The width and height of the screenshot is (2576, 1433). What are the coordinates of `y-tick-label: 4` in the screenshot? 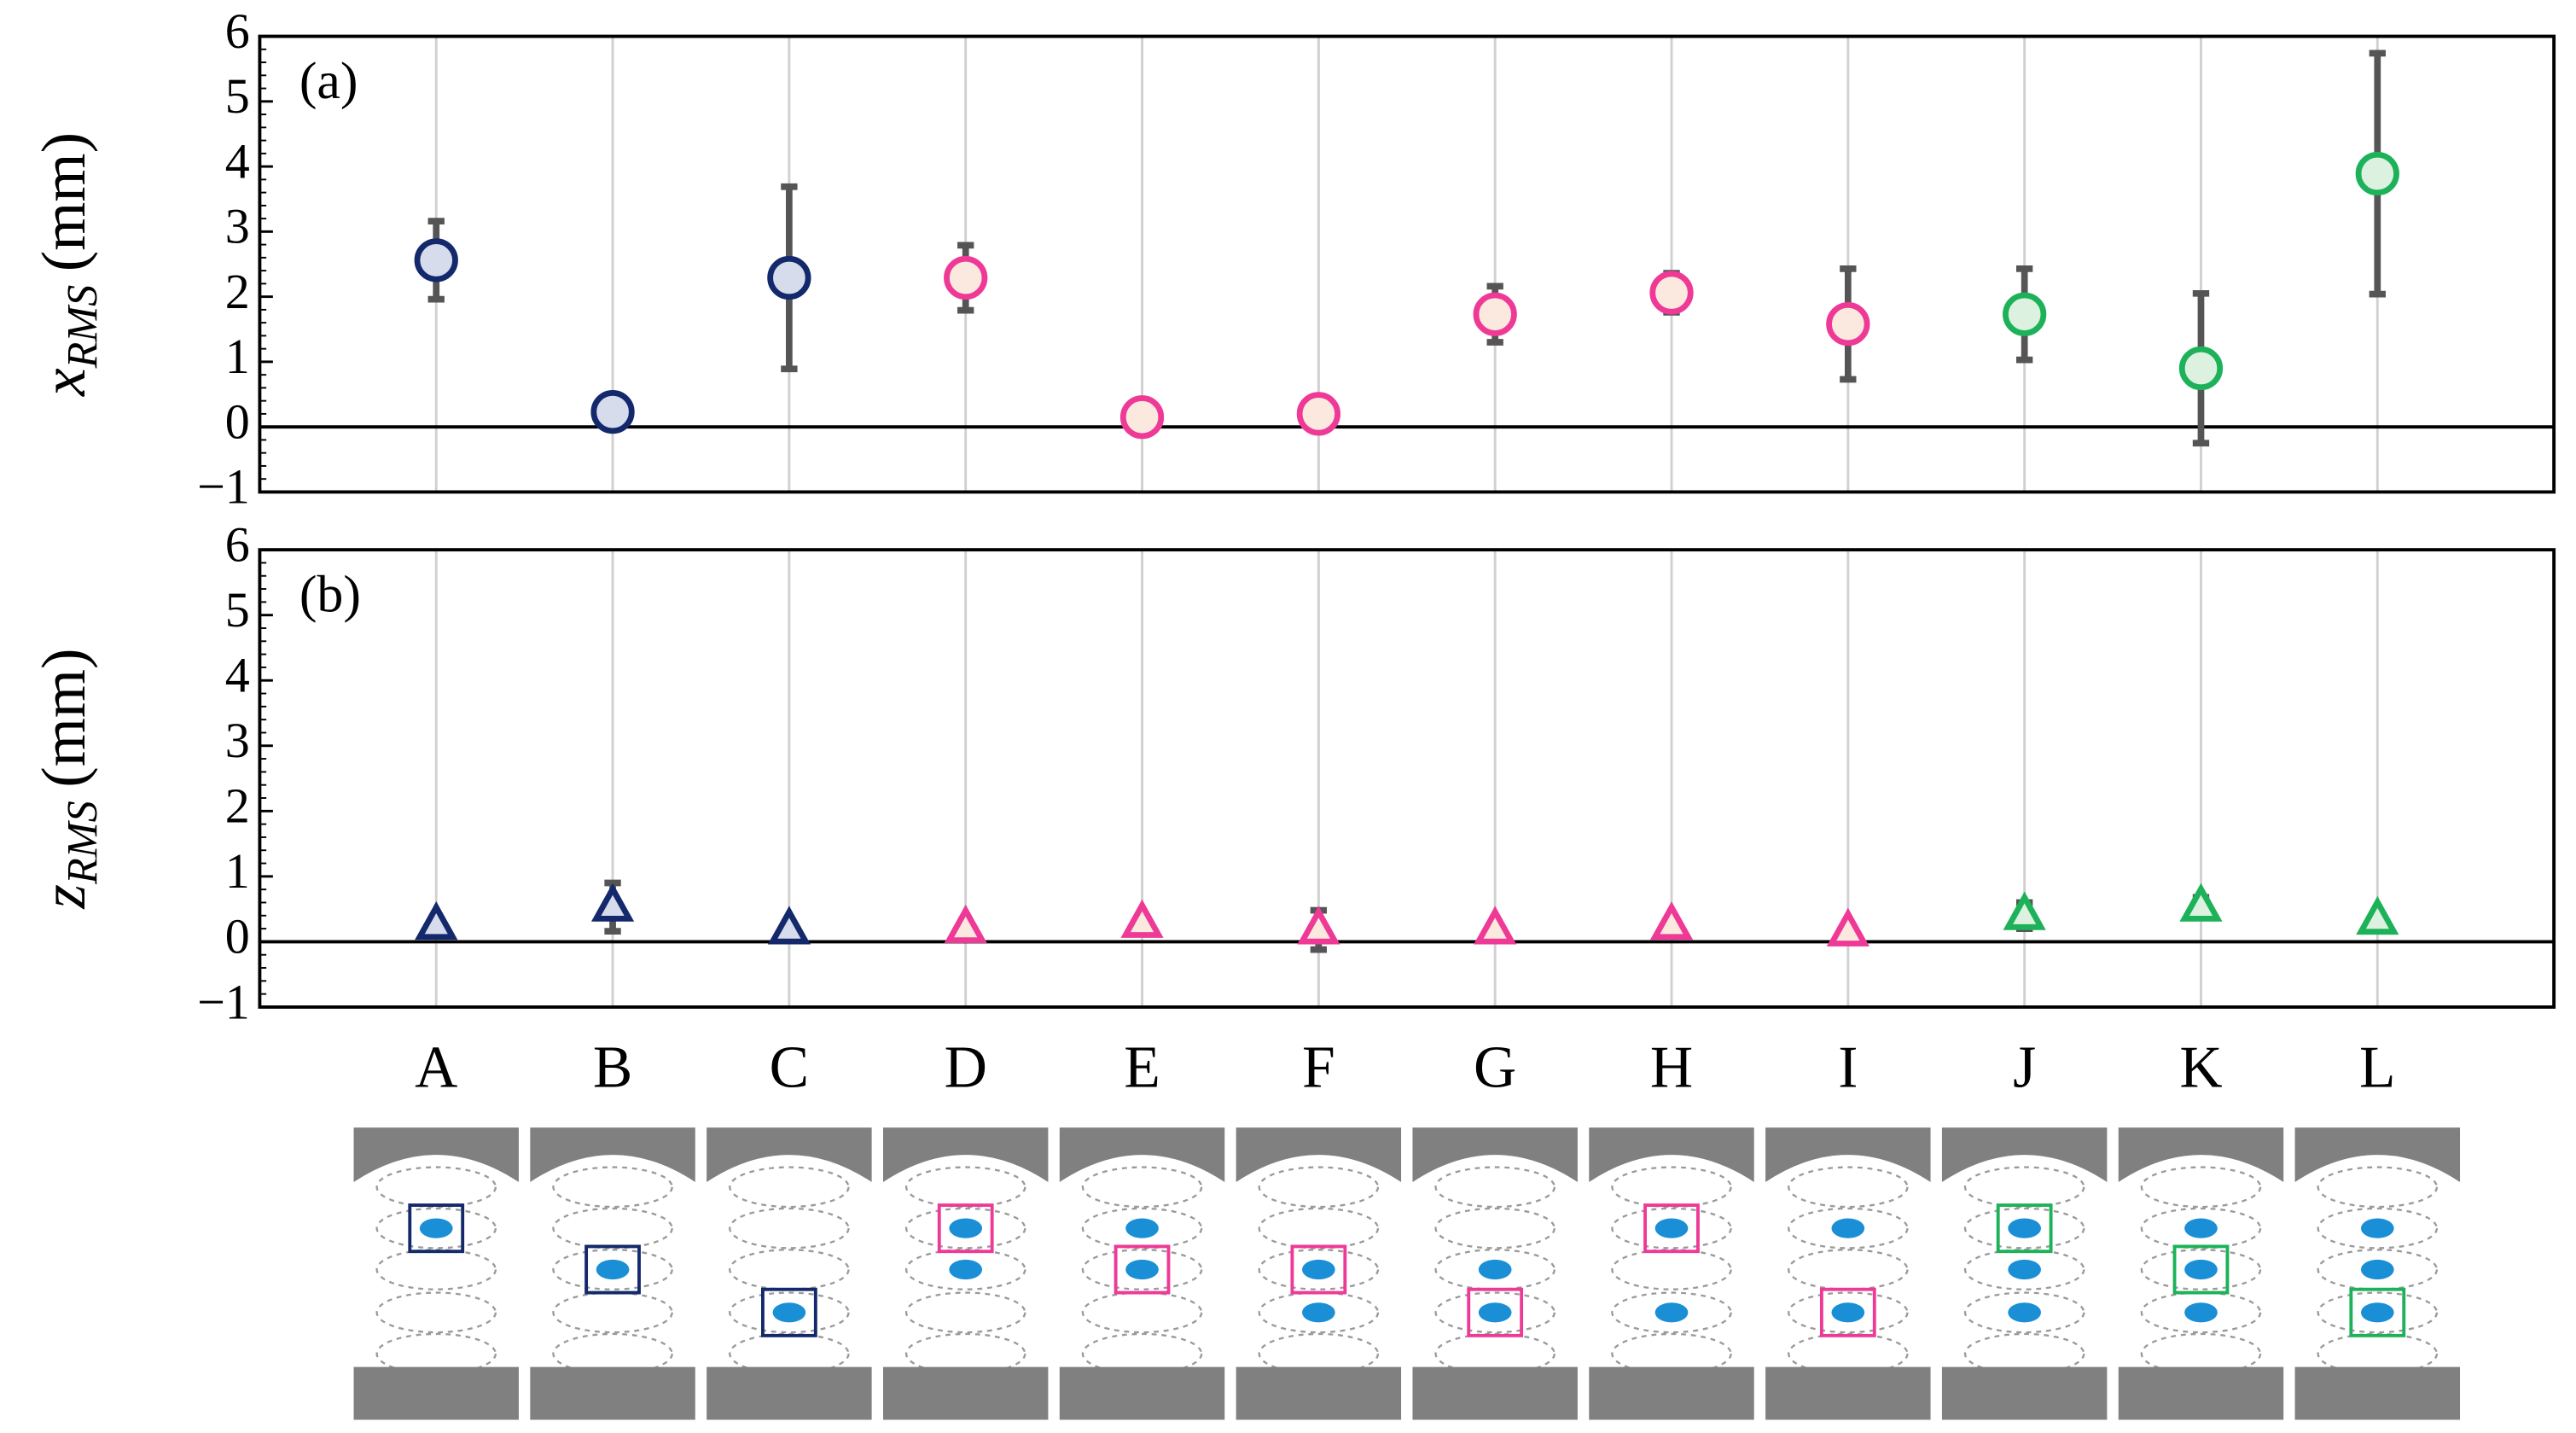 It's located at (237, 161).